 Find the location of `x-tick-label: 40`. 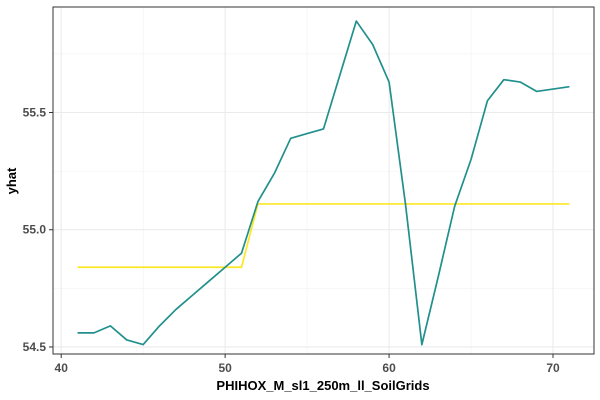

x-tick-label: 40 is located at coordinates (62, 368).